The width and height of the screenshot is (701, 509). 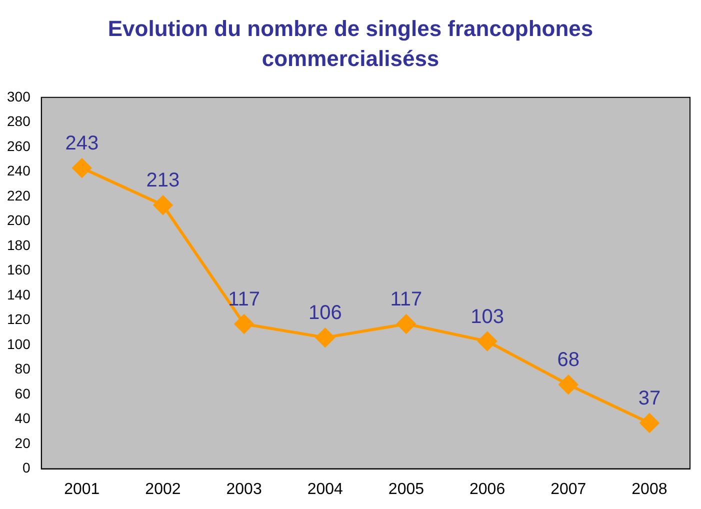 I want to click on x-tick-label: 2004, so click(x=325, y=489).